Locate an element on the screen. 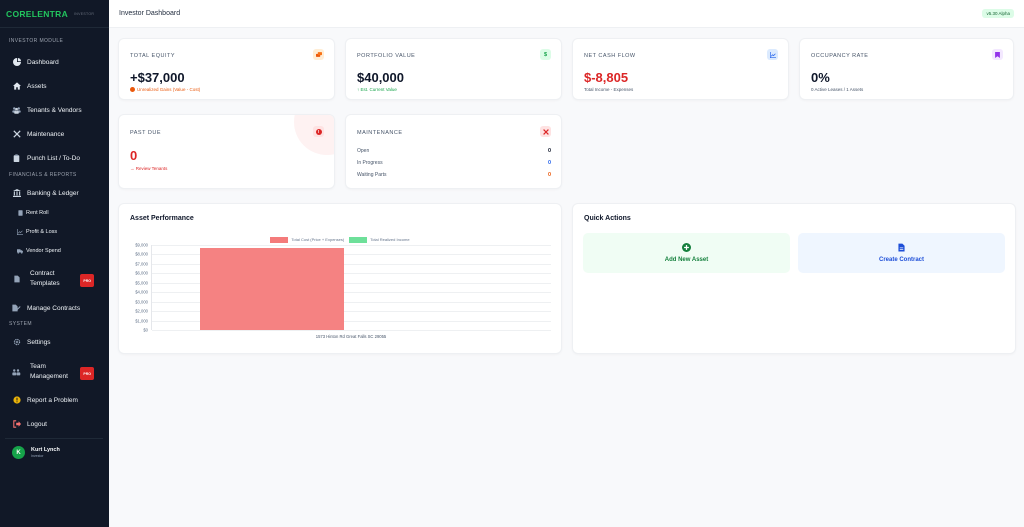  y-tick: $1,000 is located at coordinates (141, 321).